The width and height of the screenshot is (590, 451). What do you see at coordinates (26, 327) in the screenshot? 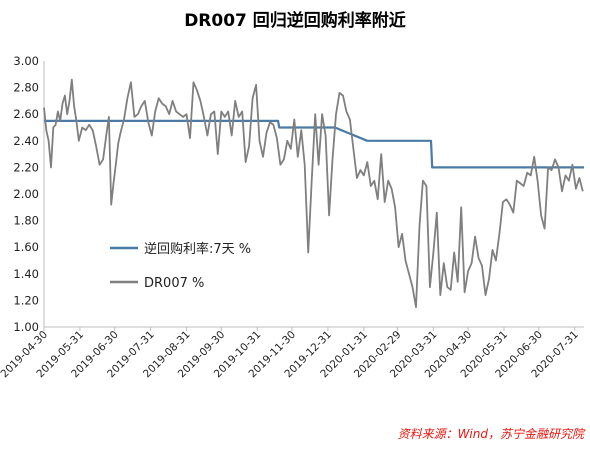
I see `y-tick-label: 1.00` at bounding box center [26, 327].